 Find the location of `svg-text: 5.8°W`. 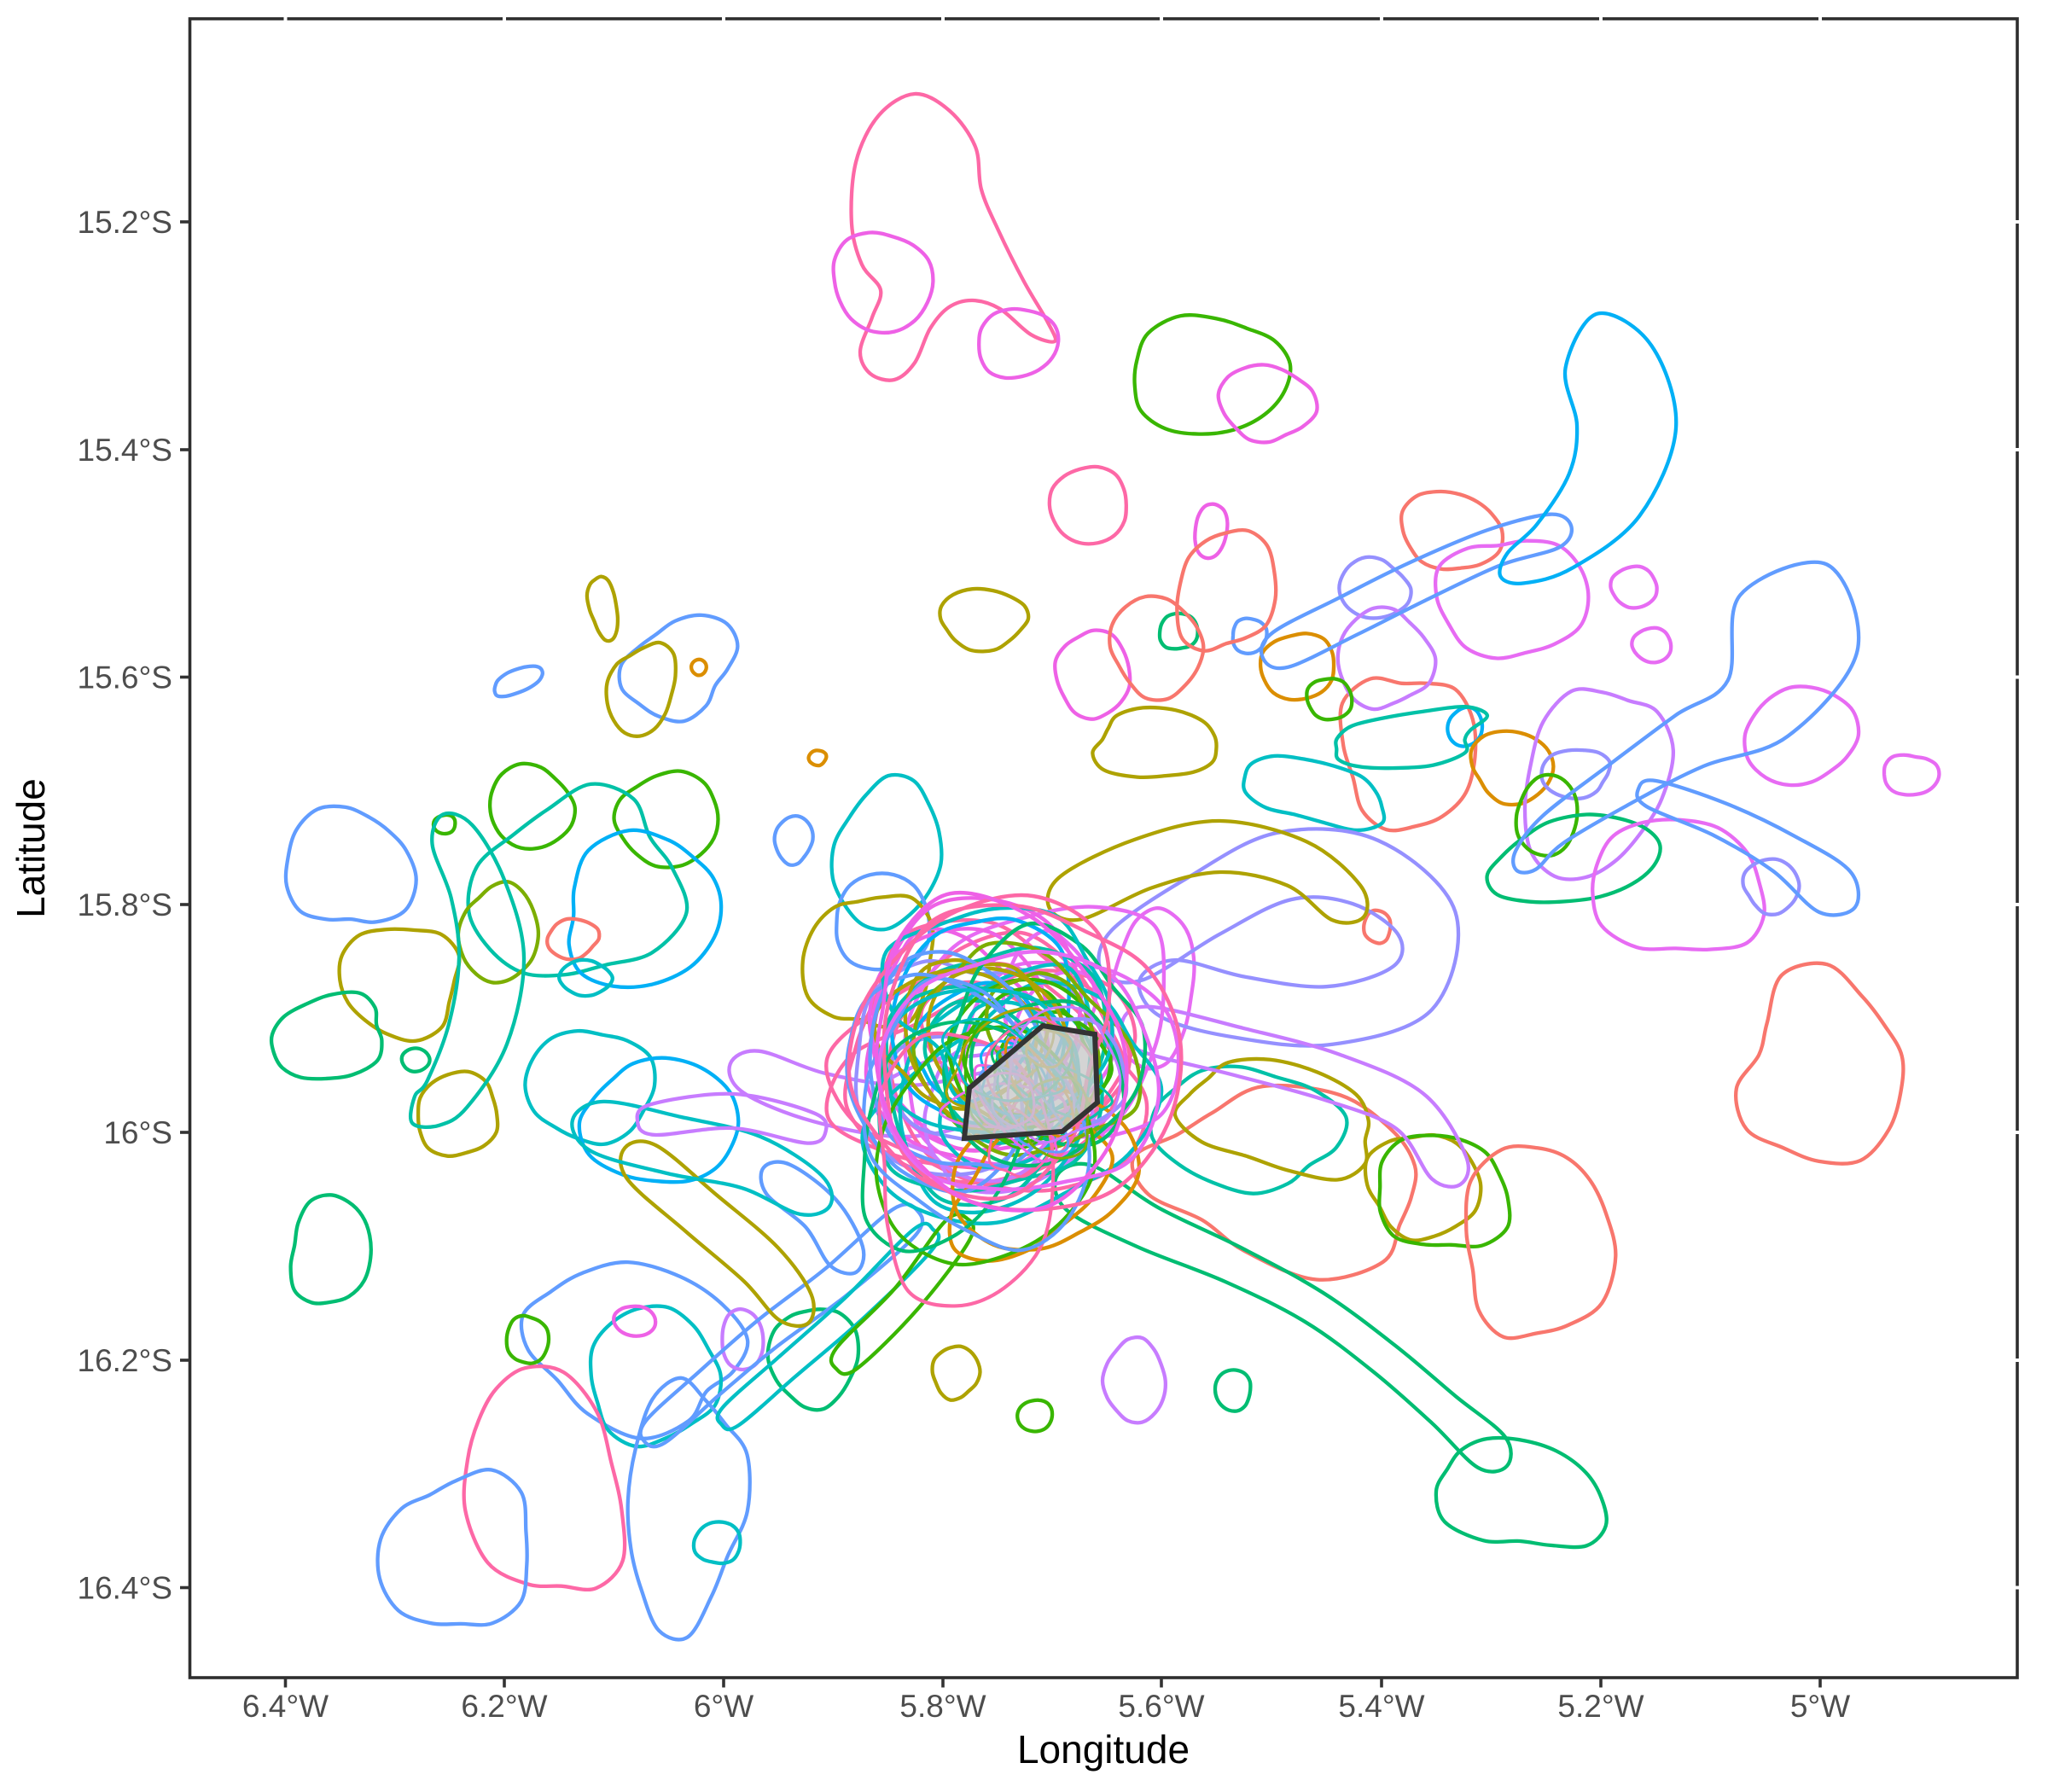

svg-text: 5.8°W is located at coordinates (943, 1706).